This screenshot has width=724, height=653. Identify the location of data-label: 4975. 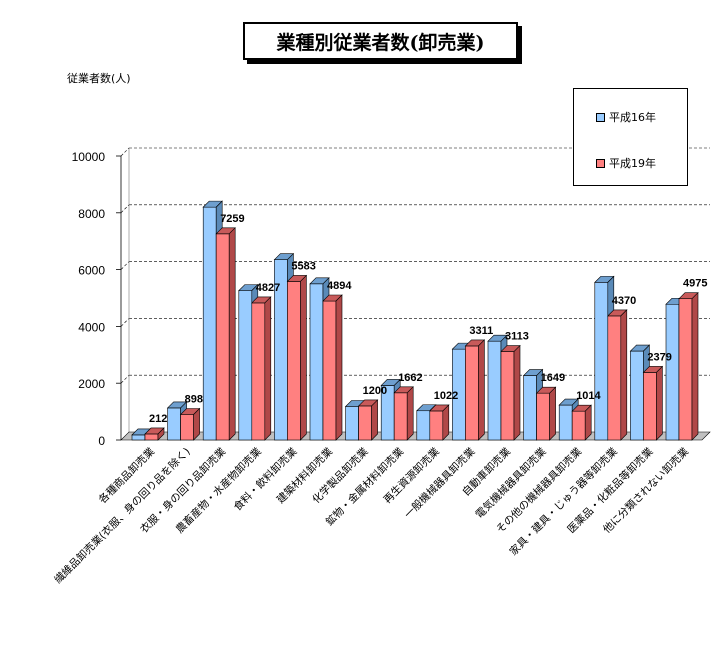
(695, 284).